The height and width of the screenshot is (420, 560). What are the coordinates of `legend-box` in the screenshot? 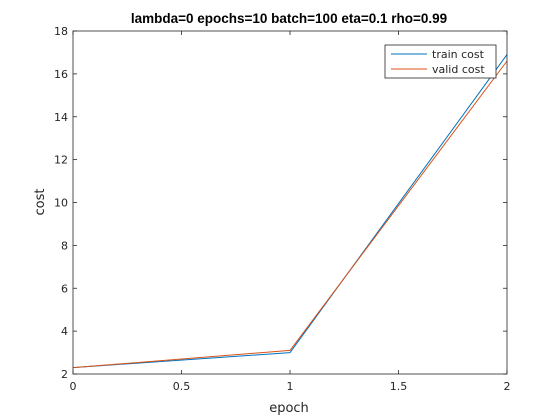 It's located at (440, 61).